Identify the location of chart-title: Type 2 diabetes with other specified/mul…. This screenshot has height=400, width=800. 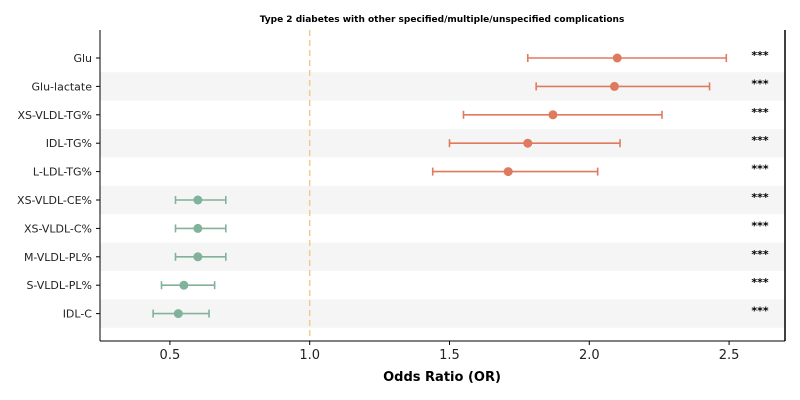
(442, 20).